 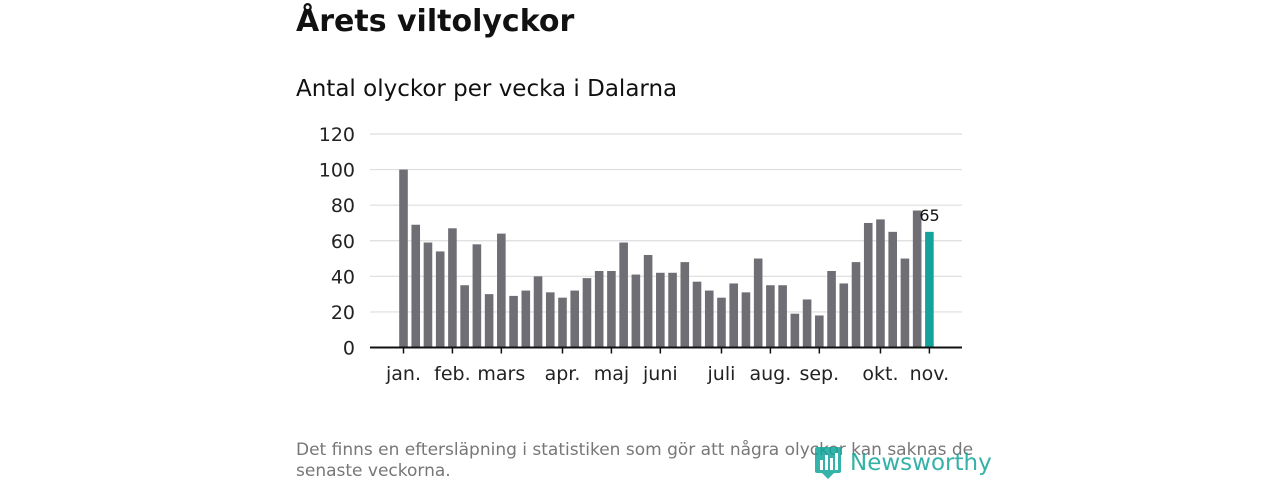 I want to click on x-tick-label: sep., so click(x=819, y=374).